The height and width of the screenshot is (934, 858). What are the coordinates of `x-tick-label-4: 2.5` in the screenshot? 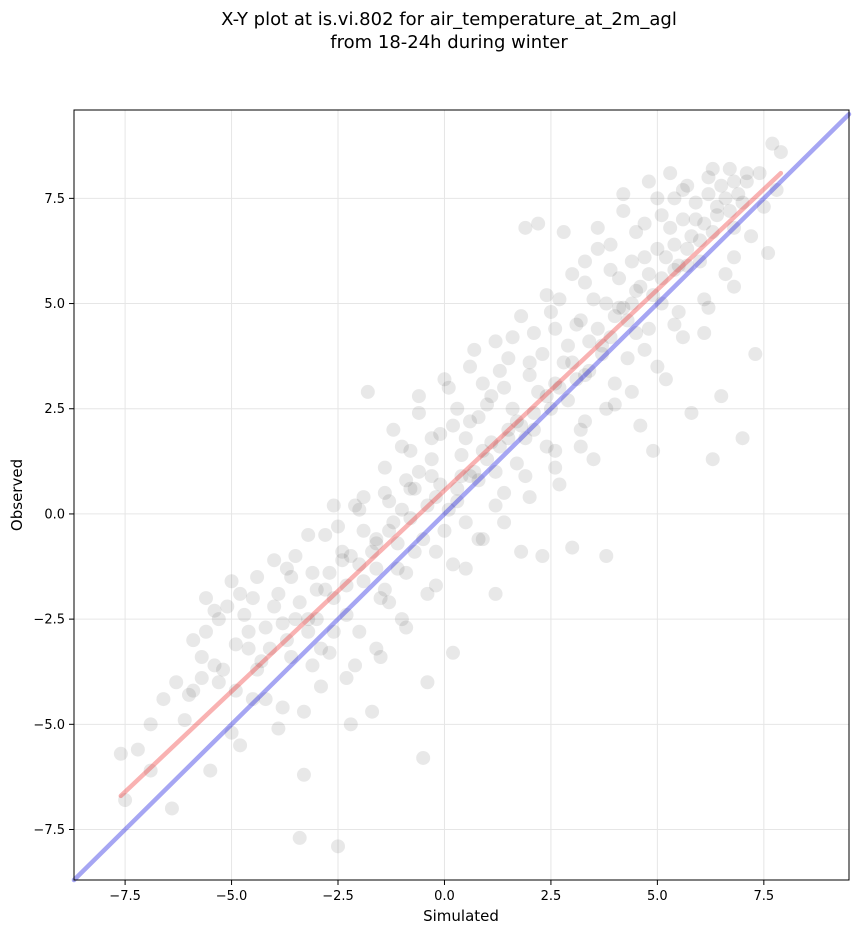 It's located at (551, 896).